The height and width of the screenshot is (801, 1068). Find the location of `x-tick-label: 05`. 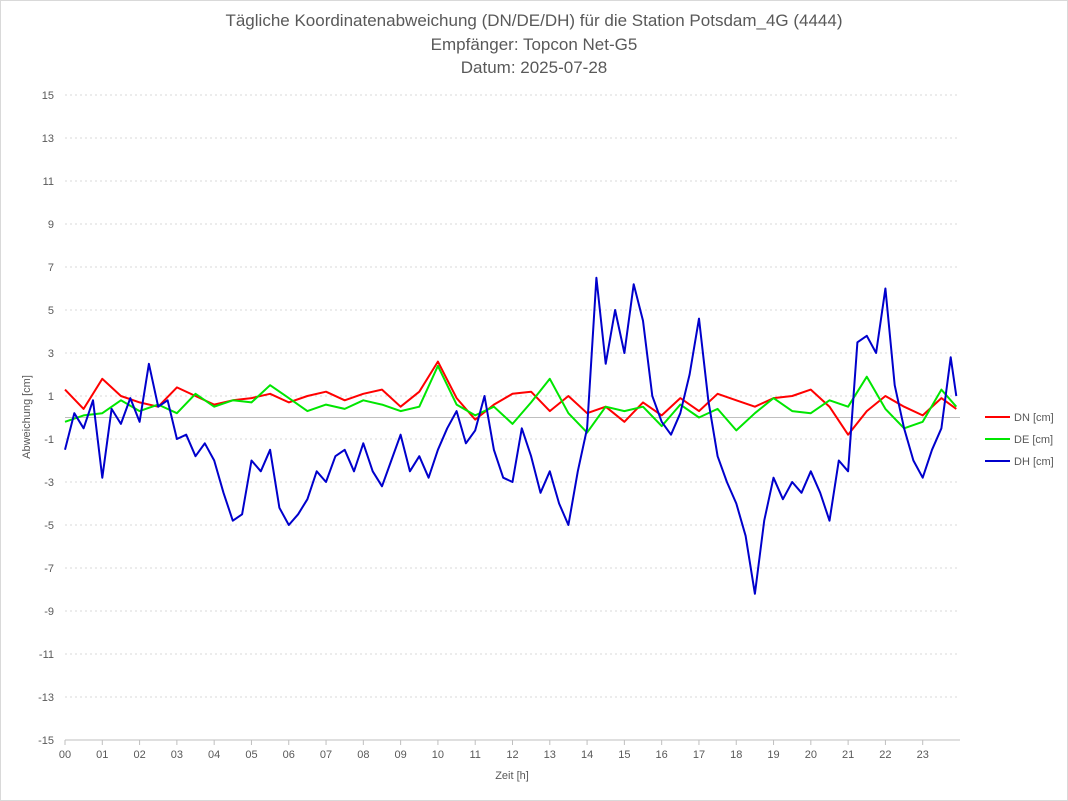

x-tick-label: 05 is located at coordinates (251, 755).